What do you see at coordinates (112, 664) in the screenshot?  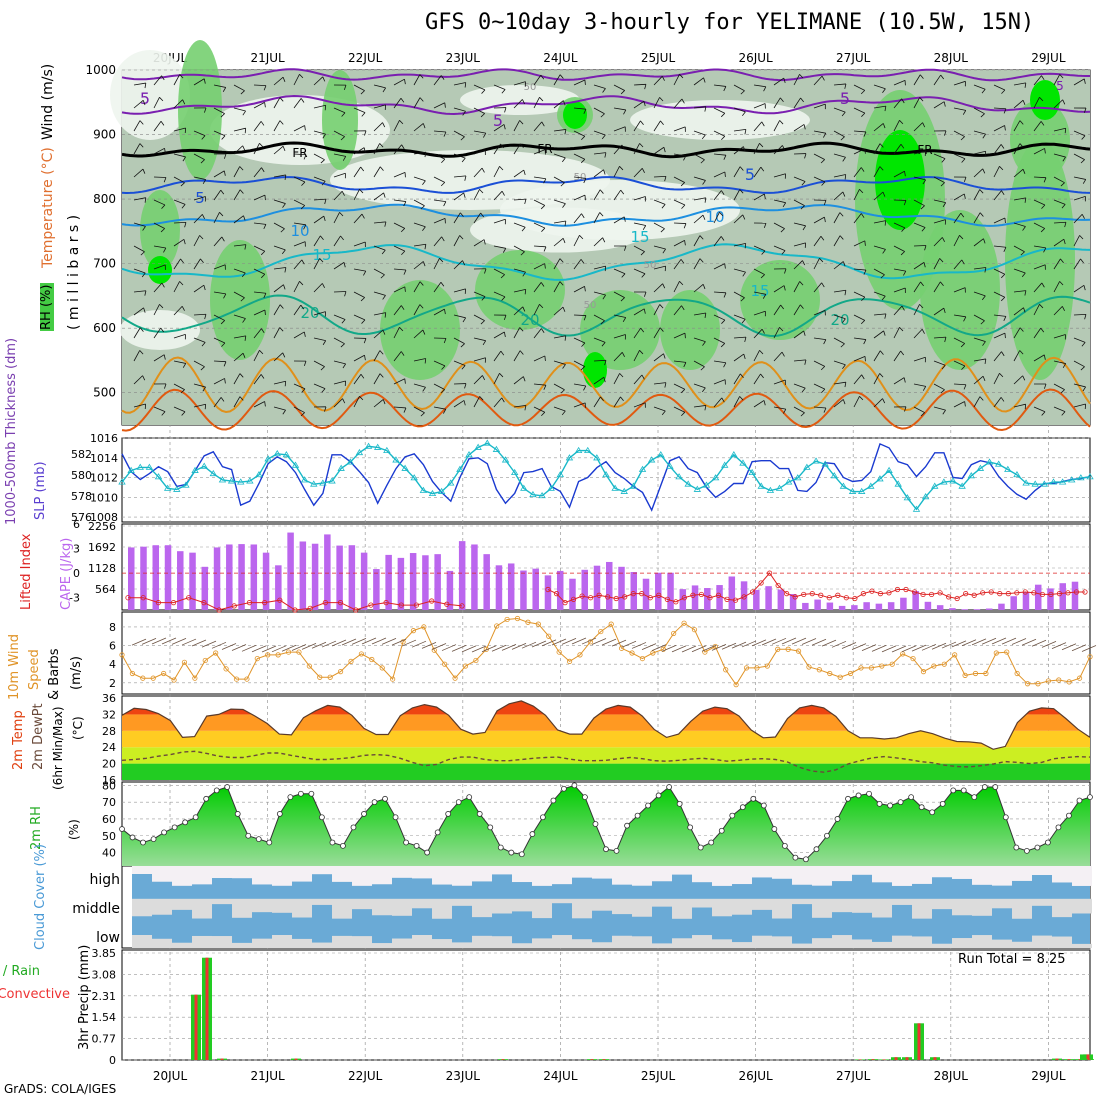 I see `wind-tick: 4` at bounding box center [112, 664].